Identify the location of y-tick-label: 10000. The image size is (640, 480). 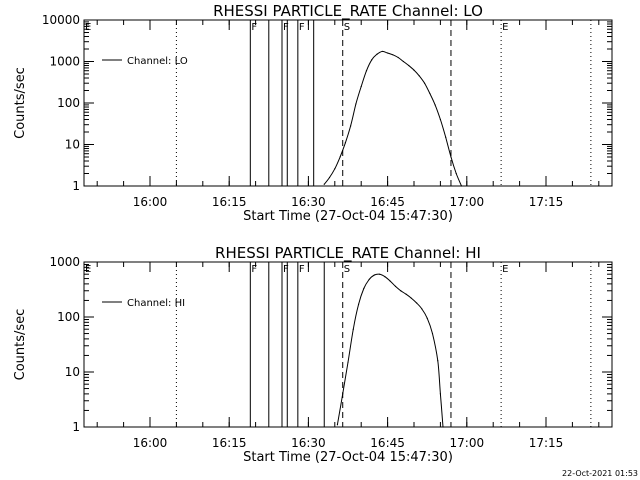
(61, 20).